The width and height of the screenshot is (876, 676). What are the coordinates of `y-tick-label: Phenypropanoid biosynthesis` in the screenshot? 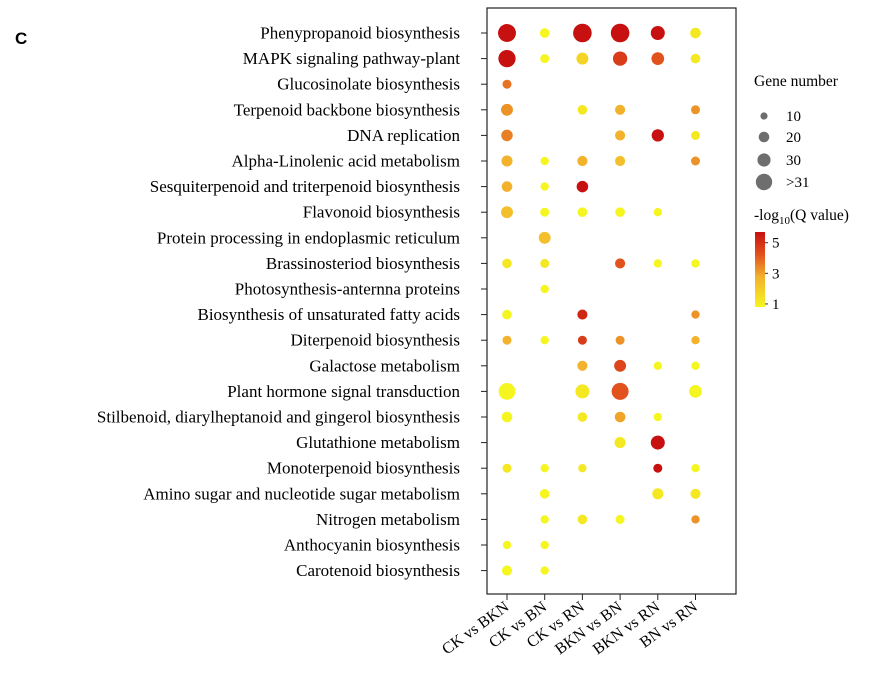 It's located at (360, 33).